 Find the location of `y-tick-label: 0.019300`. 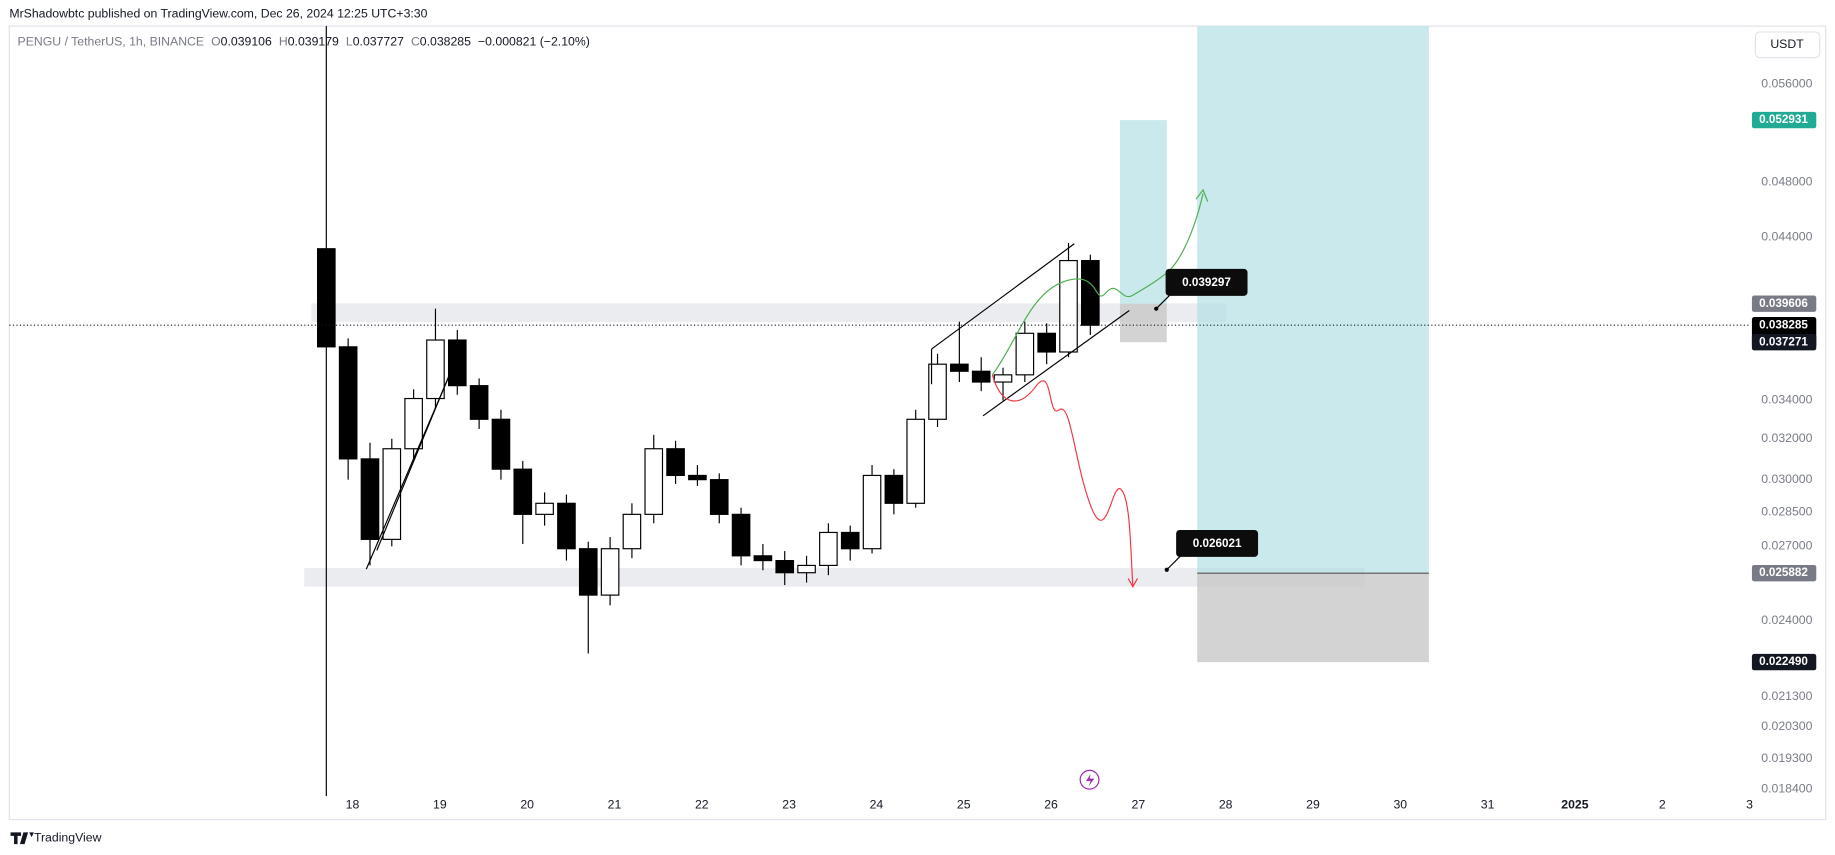

y-tick-label: 0.019300 is located at coordinates (1786, 758).